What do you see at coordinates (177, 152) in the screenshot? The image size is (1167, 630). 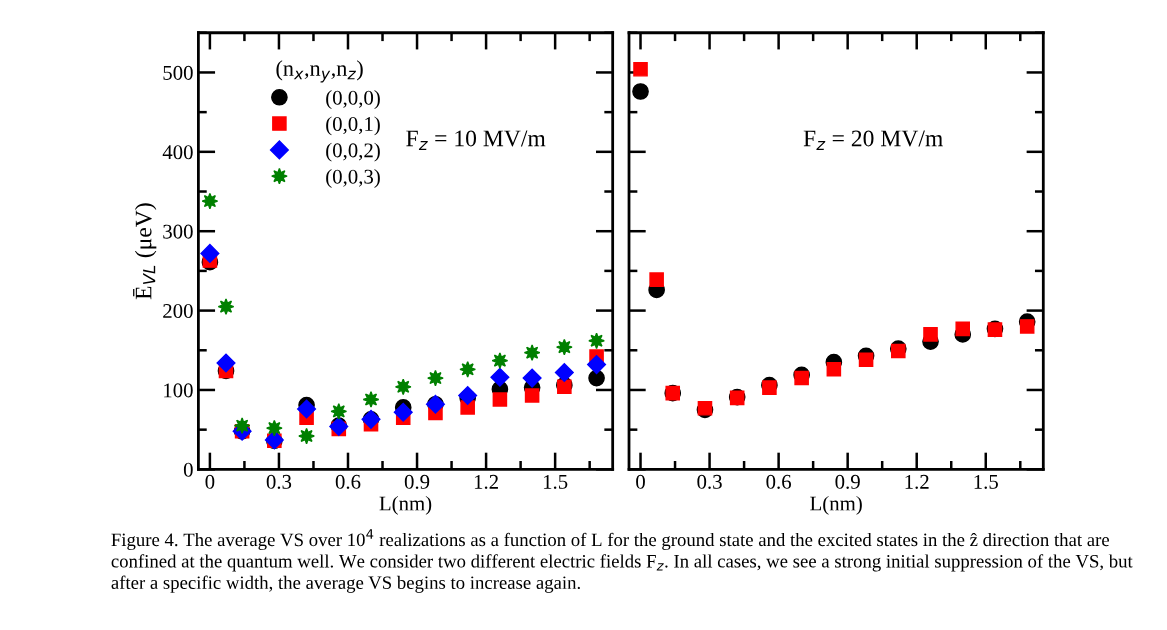 I see `y-tick-label: 400` at bounding box center [177, 152].